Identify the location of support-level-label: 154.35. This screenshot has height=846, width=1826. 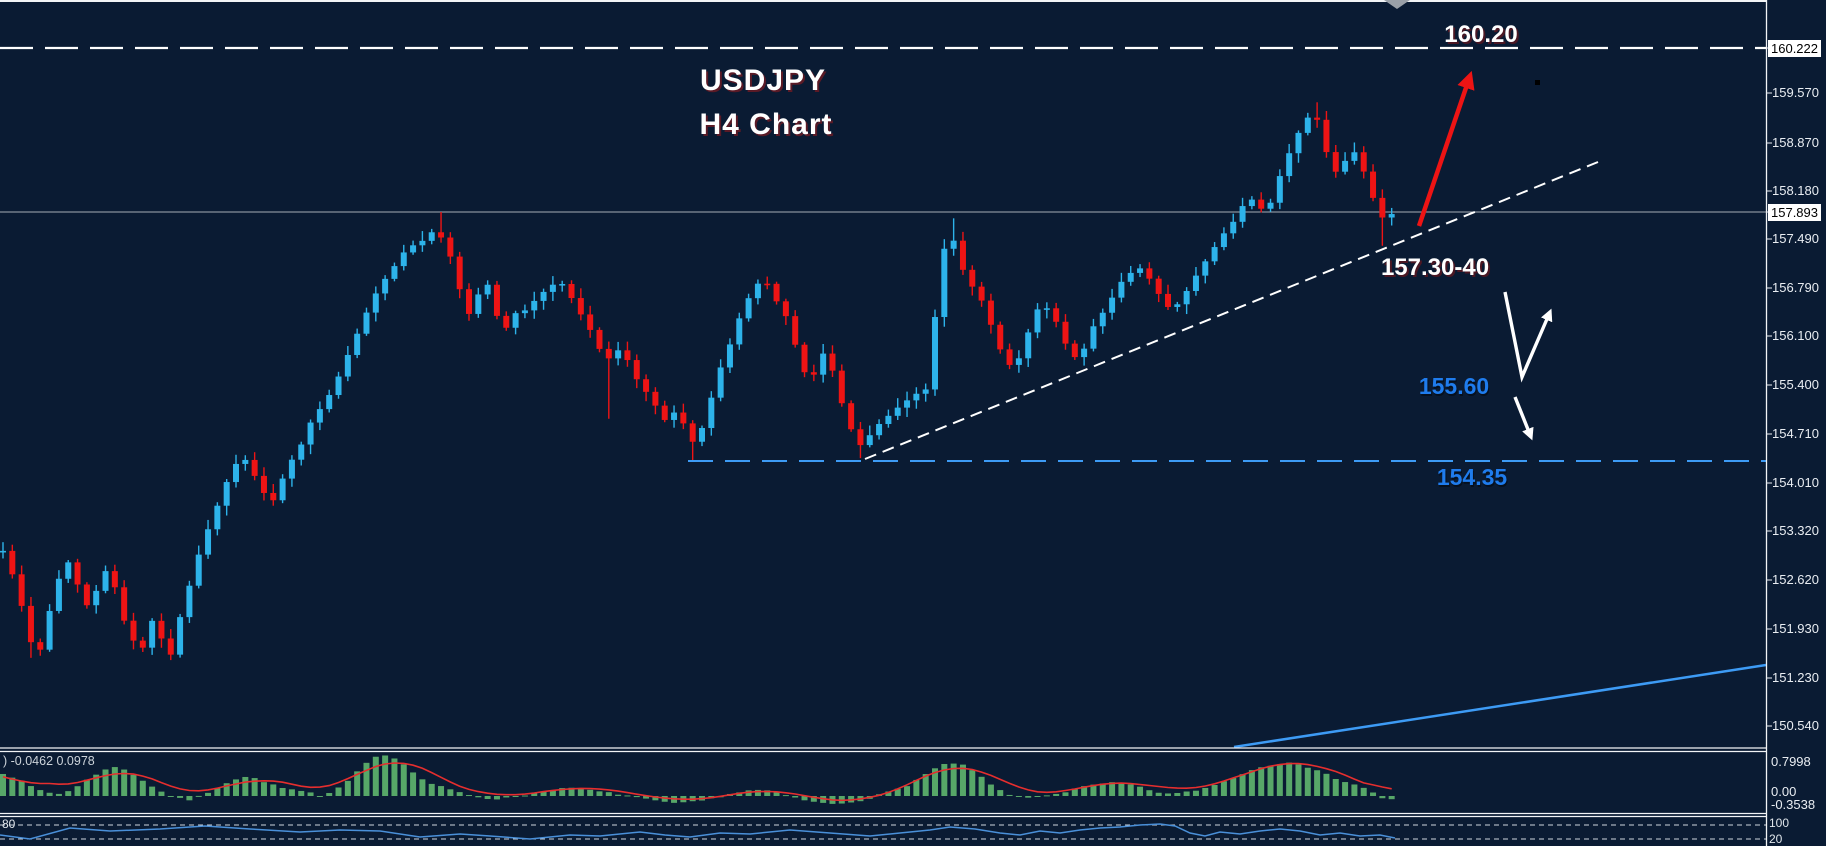
(1472, 477).